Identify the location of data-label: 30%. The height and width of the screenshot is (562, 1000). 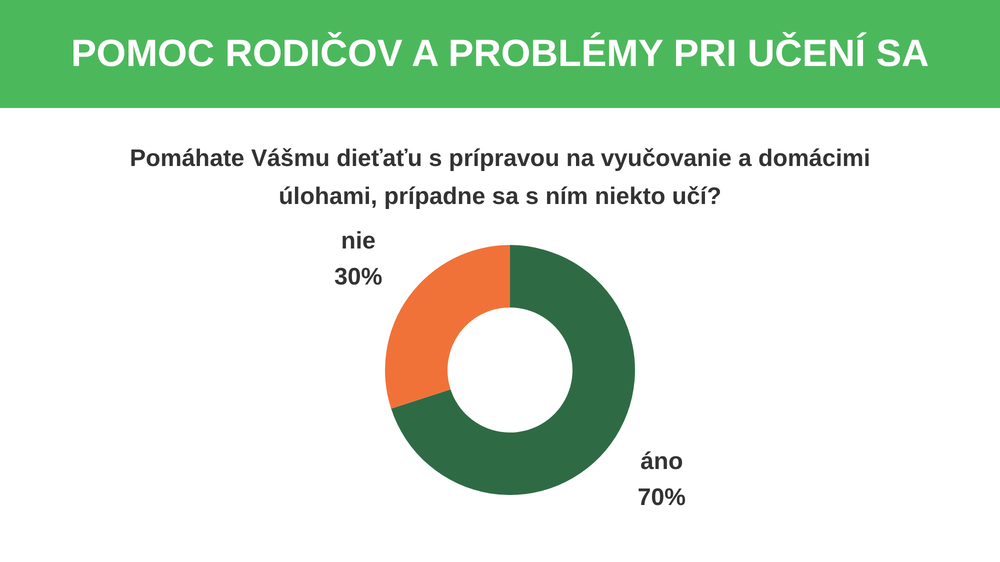
(358, 276).